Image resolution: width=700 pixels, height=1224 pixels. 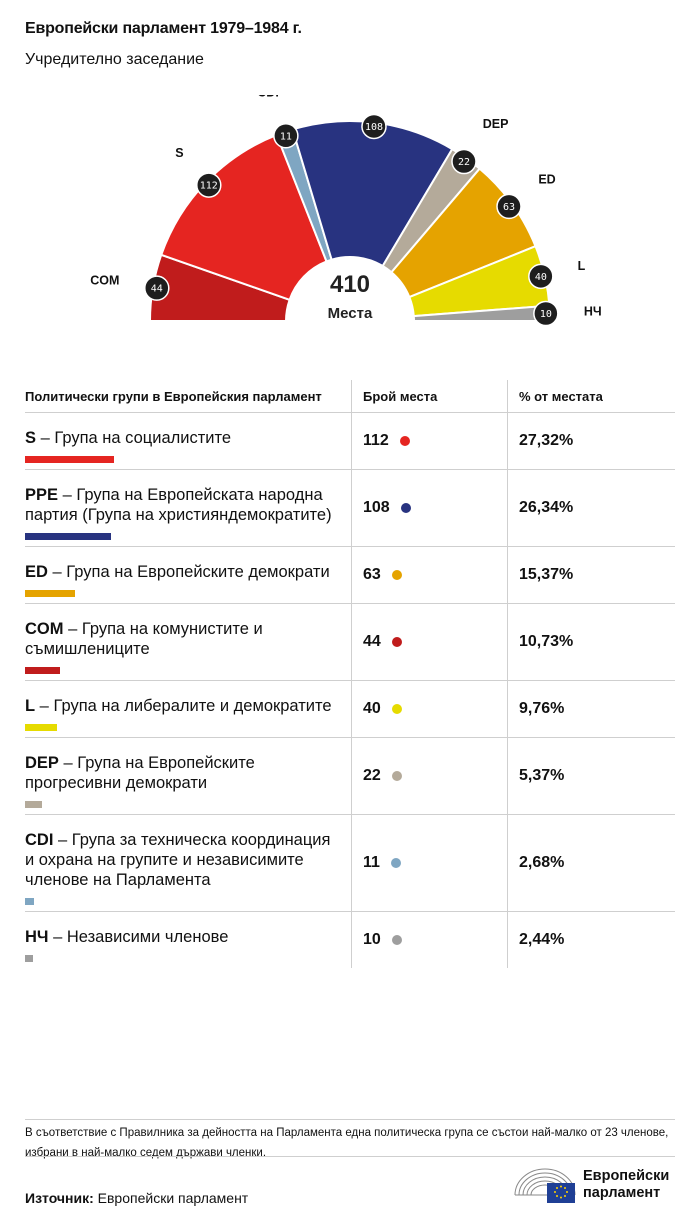 I want to click on percent-cell: 26,34%, so click(x=591, y=508).